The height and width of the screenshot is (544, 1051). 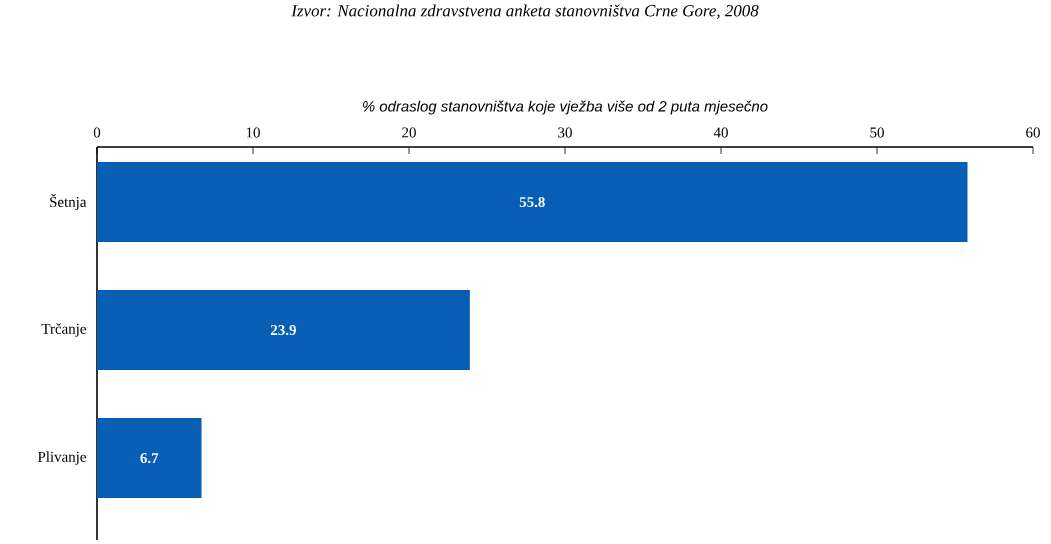 What do you see at coordinates (525, 11) in the screenshot?
I see `text: Izvor: Nacionalna zdravstvena anketa stanovništva Crne Gore, 2008` at bounding box center [525, 11].